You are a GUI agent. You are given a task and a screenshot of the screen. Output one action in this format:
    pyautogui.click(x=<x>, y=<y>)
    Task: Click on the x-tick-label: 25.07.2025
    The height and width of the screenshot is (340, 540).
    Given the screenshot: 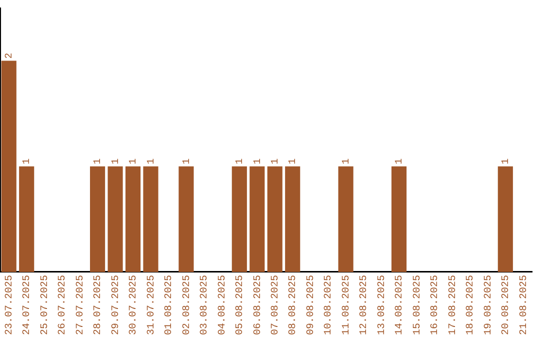 What is the action you would take?
    pyautogui.click(x=45, y=305)
    